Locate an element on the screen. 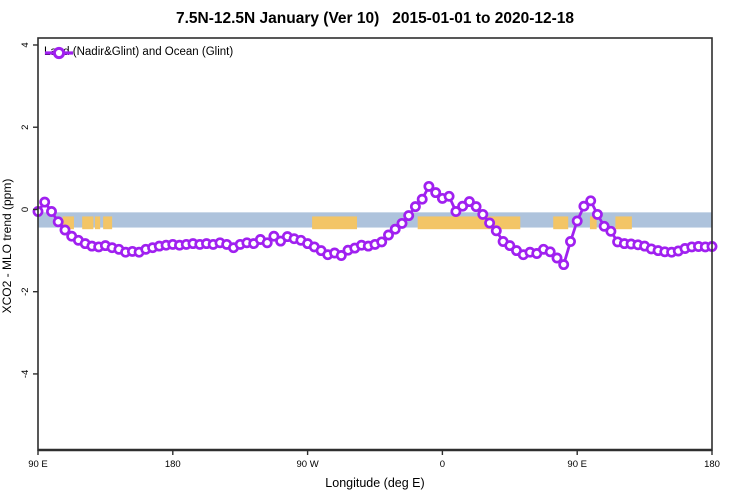 The height and width of the screenshot is (500, 750). x-tick-label: 0 is located at coordinates (442, 464).